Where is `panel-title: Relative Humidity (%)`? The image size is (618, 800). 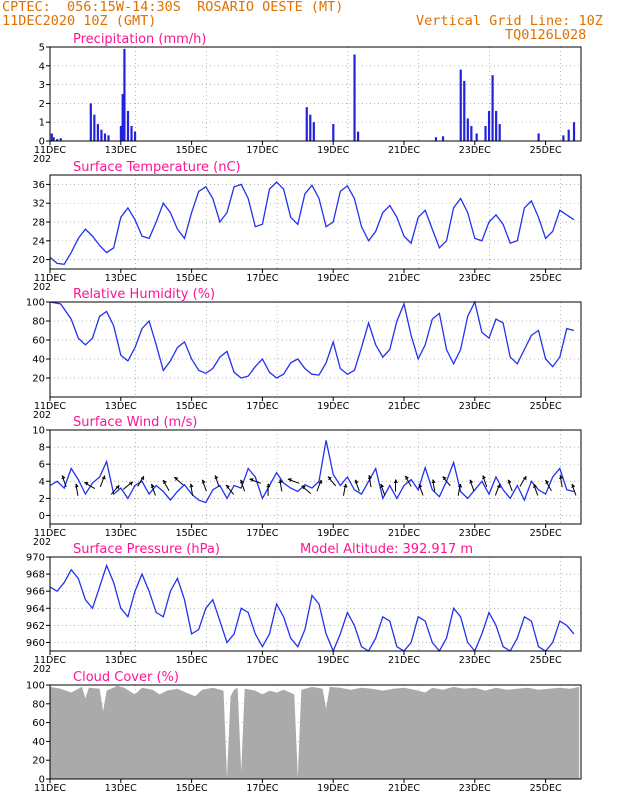 panel-title: Relative Humidity (%) is located at coordinates (144, 294).